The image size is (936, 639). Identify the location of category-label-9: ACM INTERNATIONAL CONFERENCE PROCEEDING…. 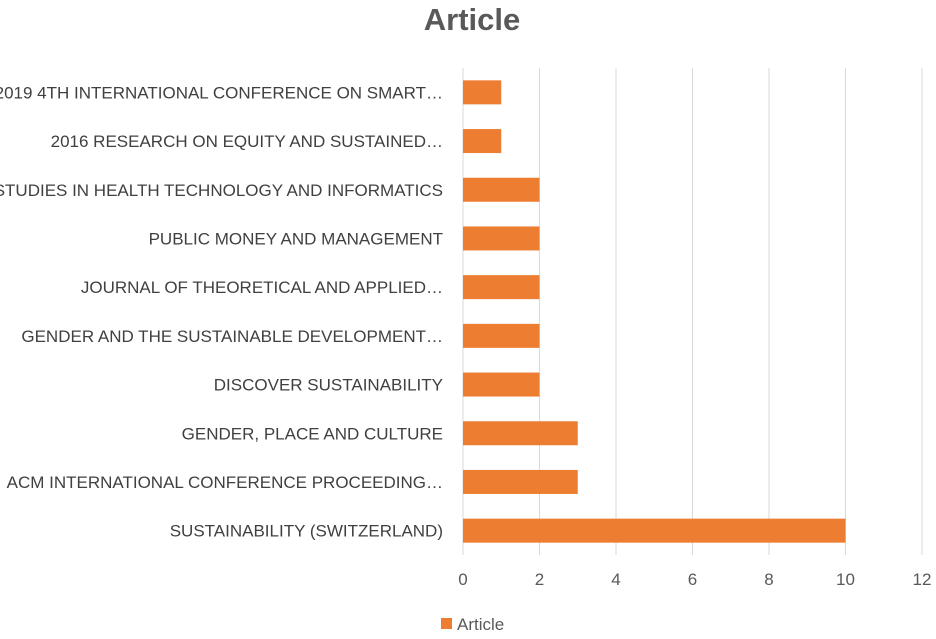
(225, 482).